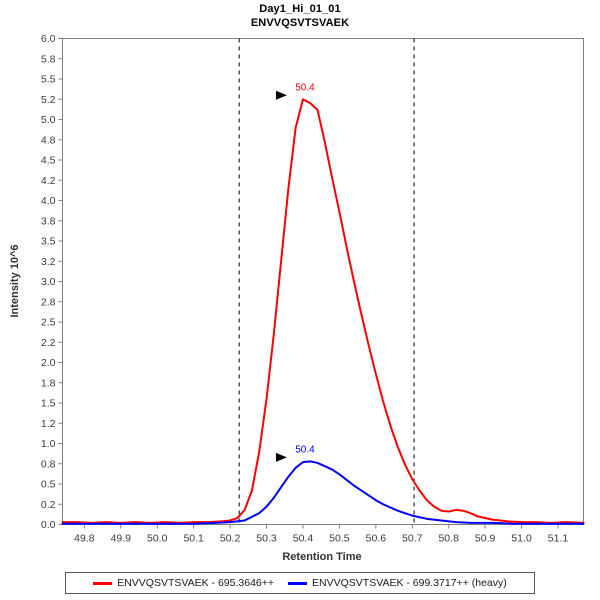  Describe the element at coordinates (558, 539) in the screenshot. I see `x-tick-label: 51.1` at that location.